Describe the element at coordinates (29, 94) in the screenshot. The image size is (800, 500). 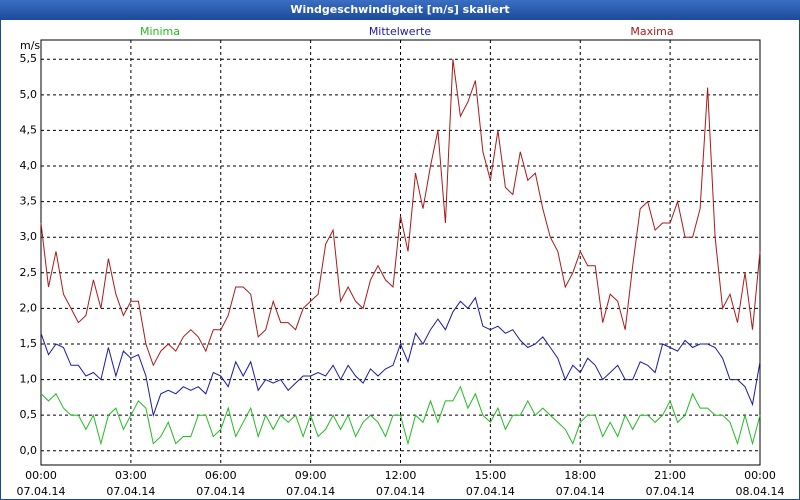
I see `y-tick-label: 5,0` at that location.